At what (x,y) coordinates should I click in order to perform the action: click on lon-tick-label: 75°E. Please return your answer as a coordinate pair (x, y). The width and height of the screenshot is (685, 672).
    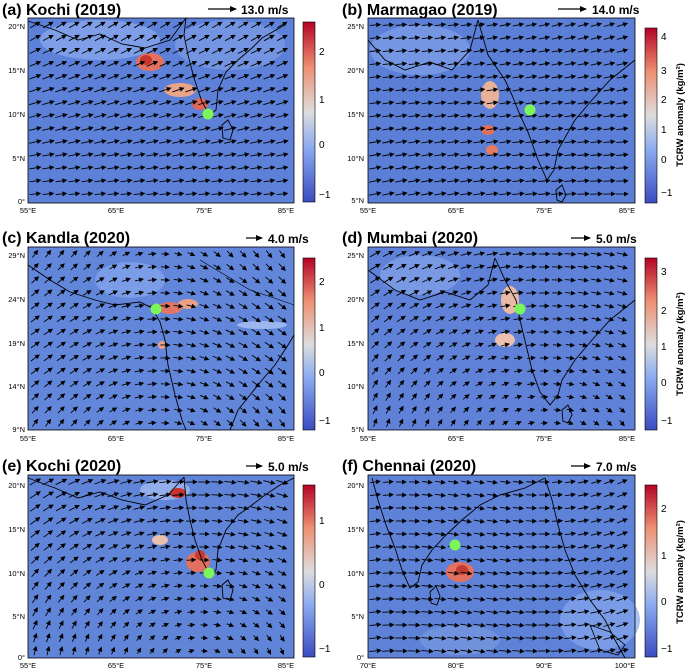
    Looking at the image, I should click on (204, 438).